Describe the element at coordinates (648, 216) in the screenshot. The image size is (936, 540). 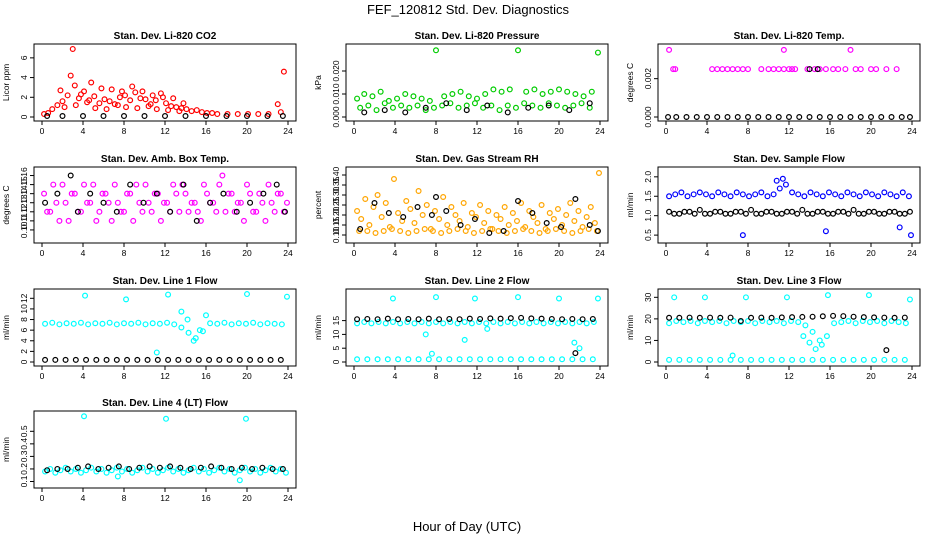
I see `y-tick-label-sflow: 1.0` at that location.